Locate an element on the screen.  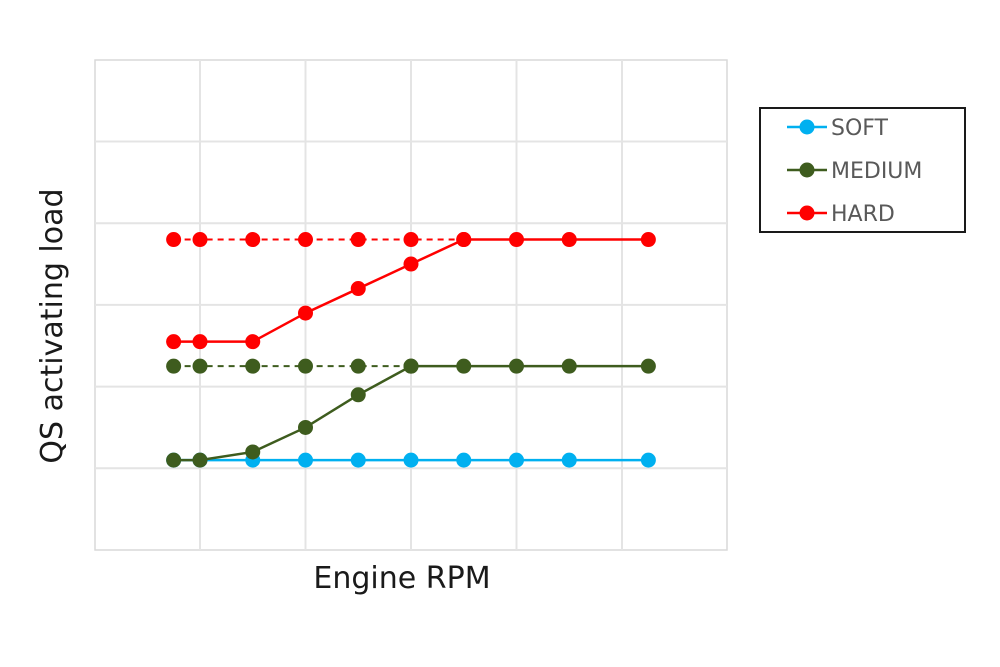
legend: SOFT MEDIUM HARD is located at coordinates (862, 170).